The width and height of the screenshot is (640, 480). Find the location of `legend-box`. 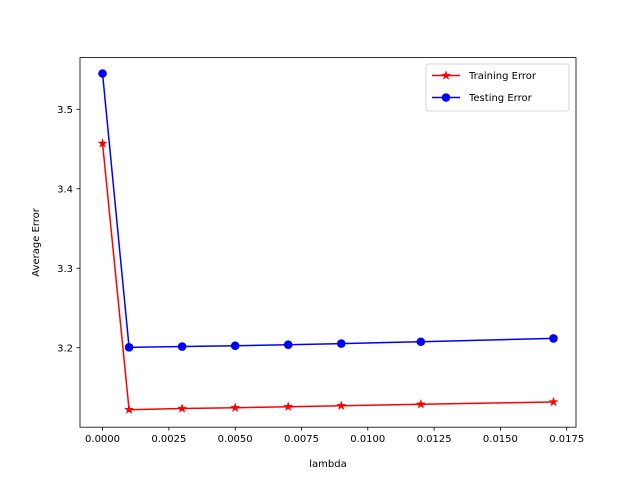

legend-box is located at coordinates (497, 87).